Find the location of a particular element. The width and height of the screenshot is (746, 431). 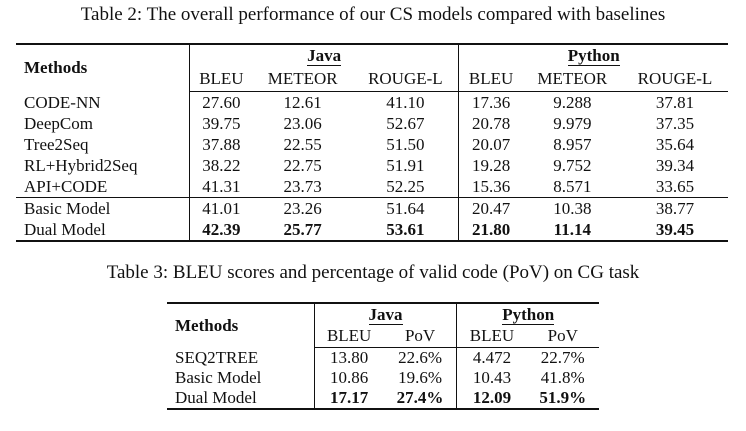

table3-value-cell: 22.6% is located at coordinates (420, 357).